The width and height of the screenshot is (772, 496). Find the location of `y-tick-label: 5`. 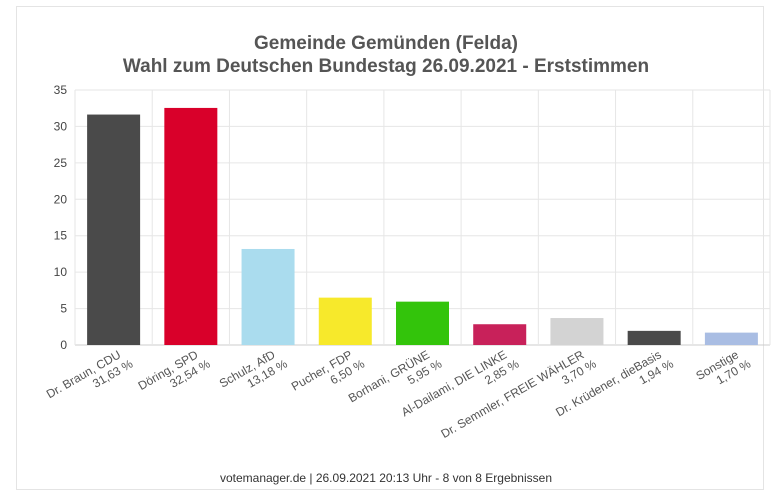

y-tick-label: 5 is located at coordinates (63, 309).